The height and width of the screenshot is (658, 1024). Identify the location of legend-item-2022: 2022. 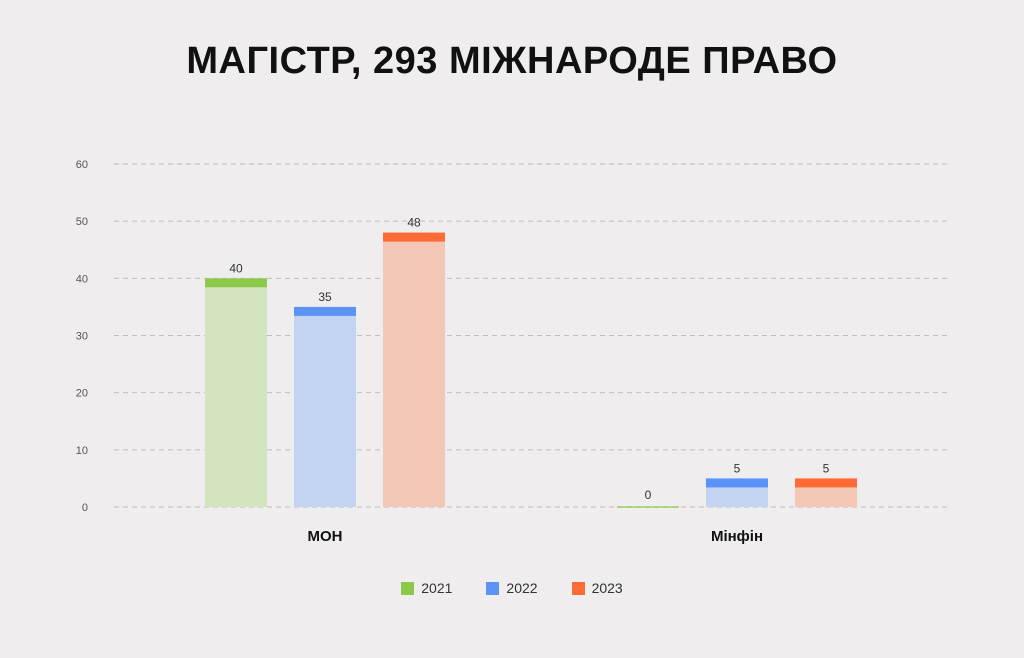
(512, 588).